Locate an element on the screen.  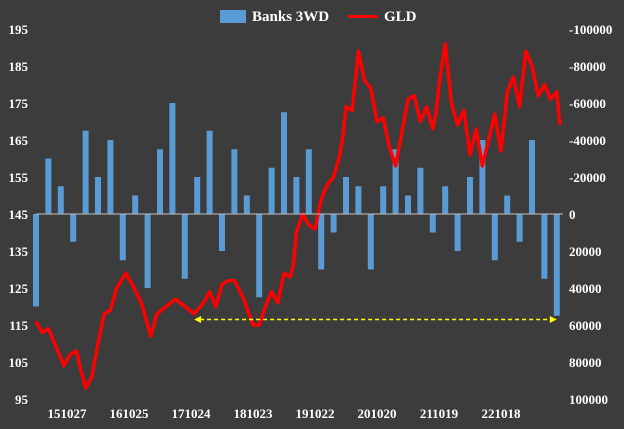
x-tick-label: 151027 is located at coordinates (68, 413).